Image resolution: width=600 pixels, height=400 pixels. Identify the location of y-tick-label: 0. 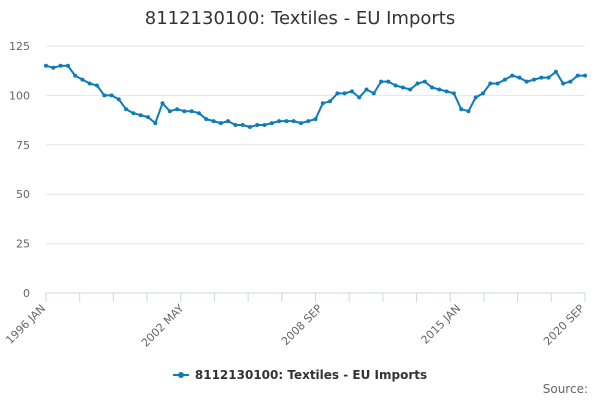
(26, 293).